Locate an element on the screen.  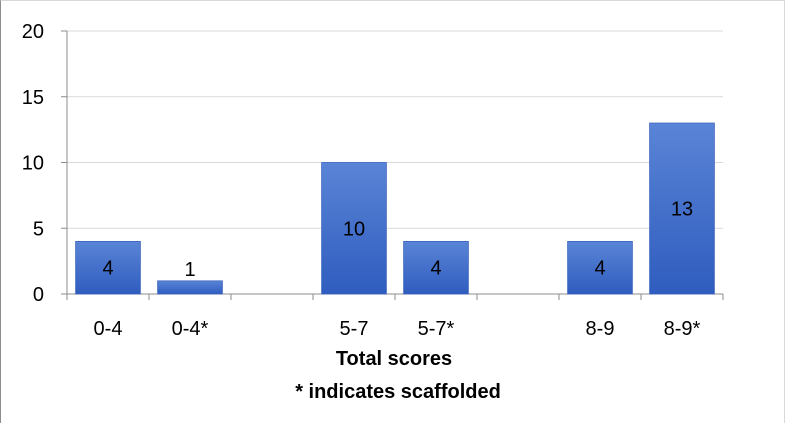
data-label: 13 is located at coordinates (682, 210).